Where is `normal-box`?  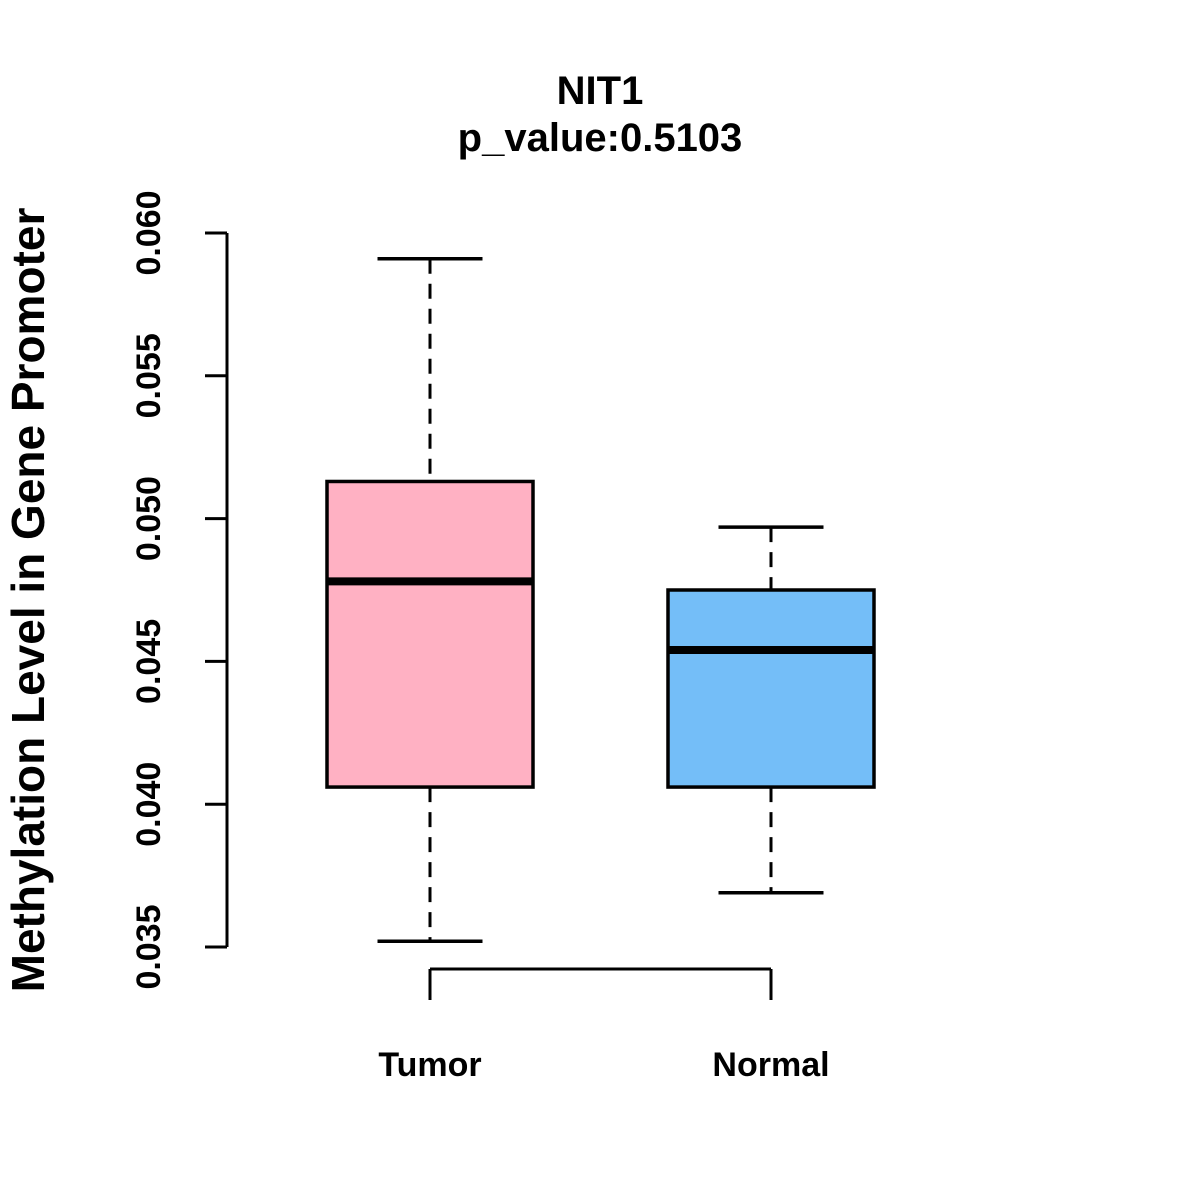 normal-box is located at coordinates (771, 688).